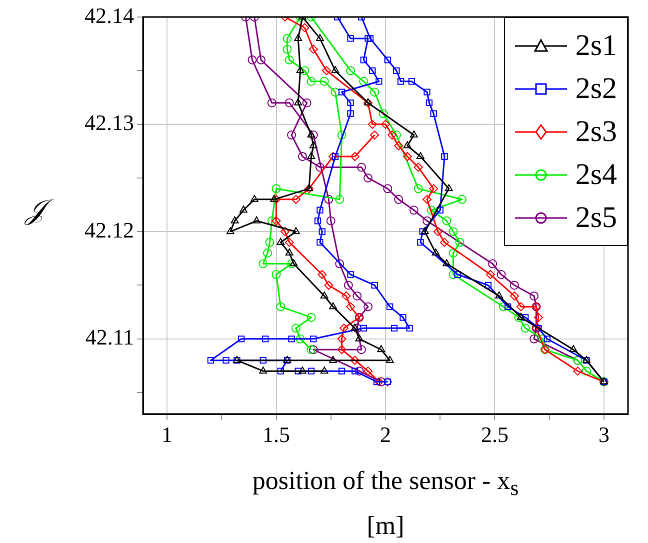 This screenshot has width=648, height=543. I want to click on x-tick-label: 3, so click(604, 434).